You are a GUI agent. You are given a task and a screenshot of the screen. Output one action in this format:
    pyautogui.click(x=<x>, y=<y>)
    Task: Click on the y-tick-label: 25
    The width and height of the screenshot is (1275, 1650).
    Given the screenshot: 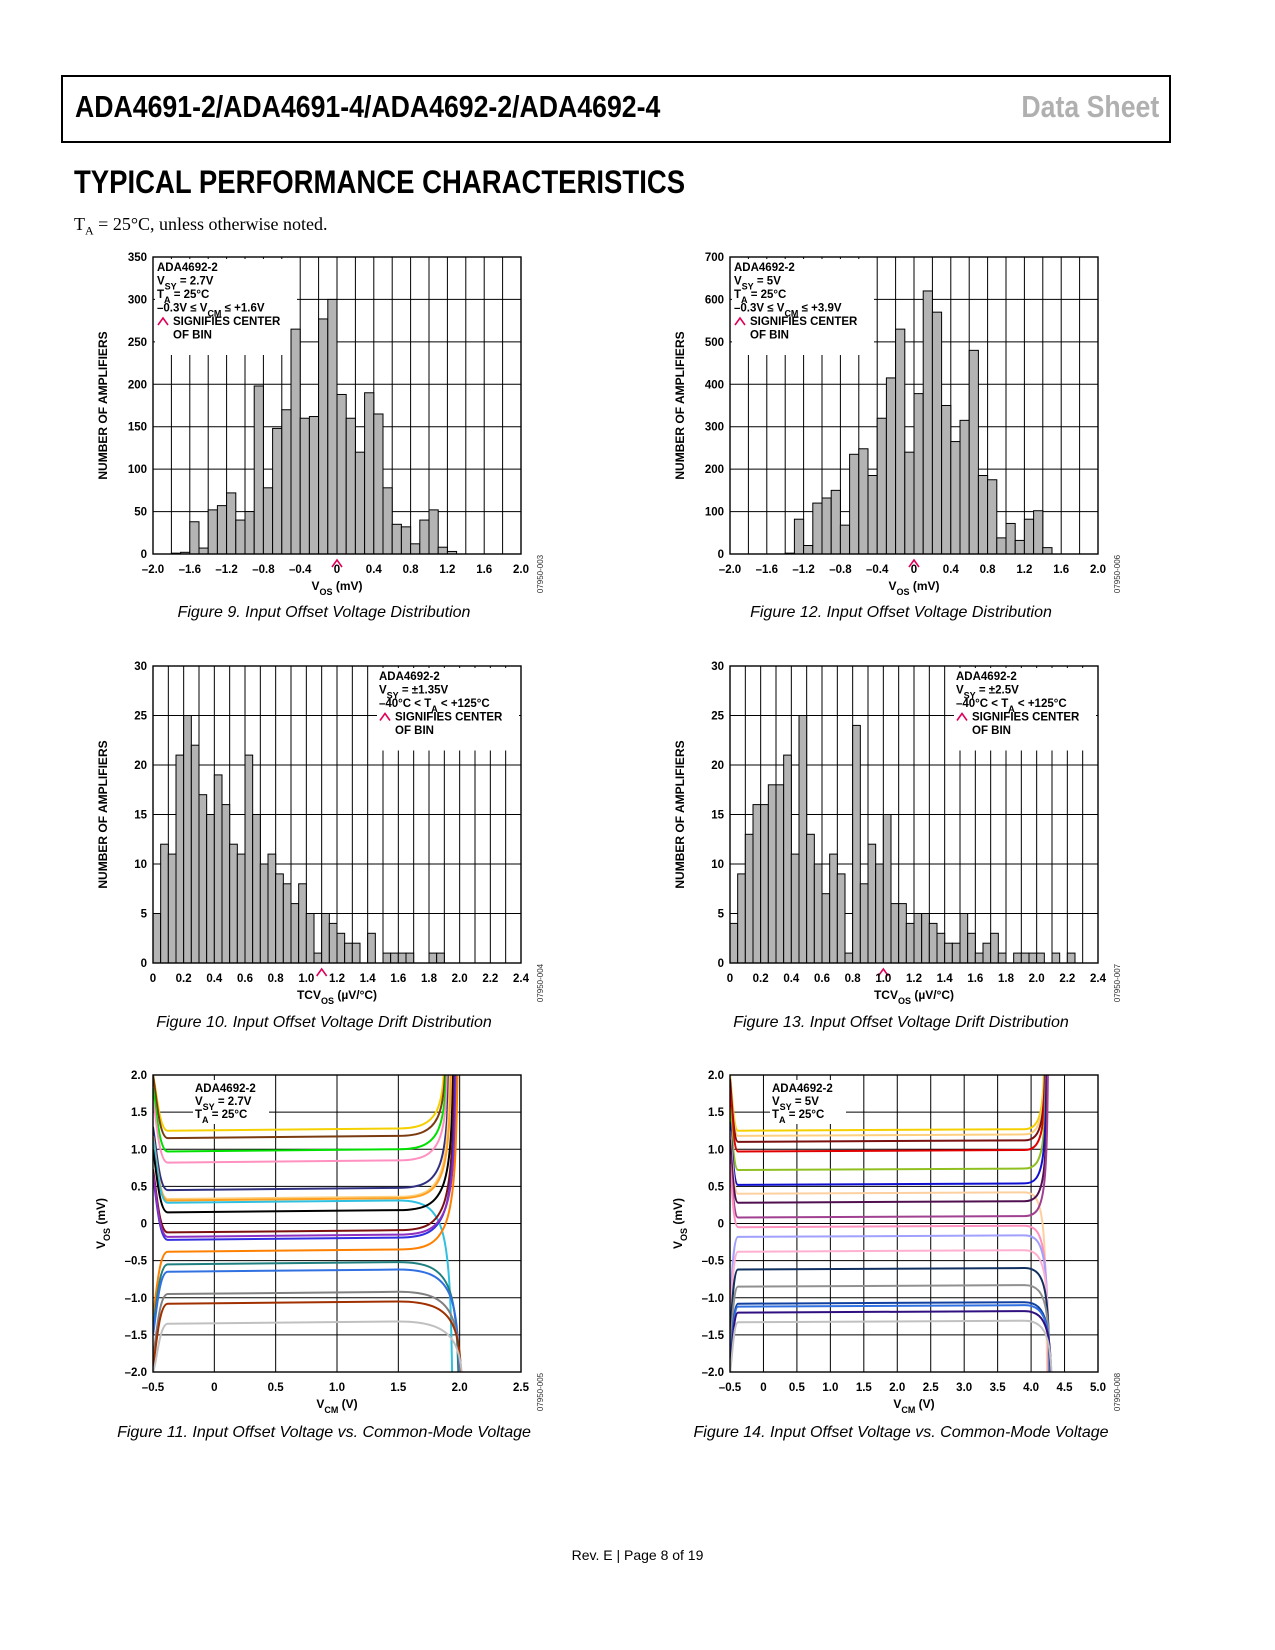 What is the action you would take?
    pyautogui.click(x=140, y=717)
    